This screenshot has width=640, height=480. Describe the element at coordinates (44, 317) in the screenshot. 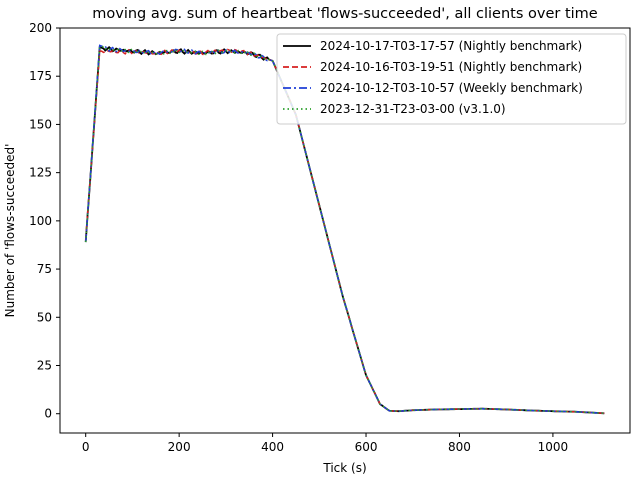

I see `y-tick-label: 50` at that location.